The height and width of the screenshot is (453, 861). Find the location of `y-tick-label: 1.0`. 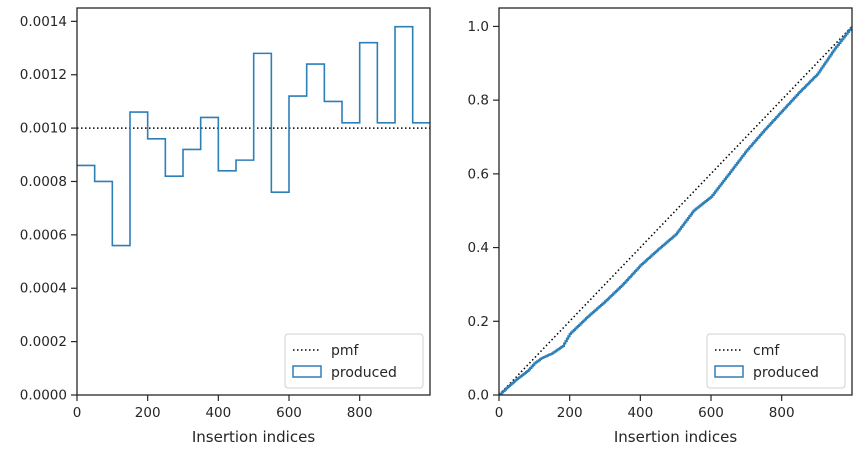

y-tick-label: 1.0 is located at coordinates (478, 27).